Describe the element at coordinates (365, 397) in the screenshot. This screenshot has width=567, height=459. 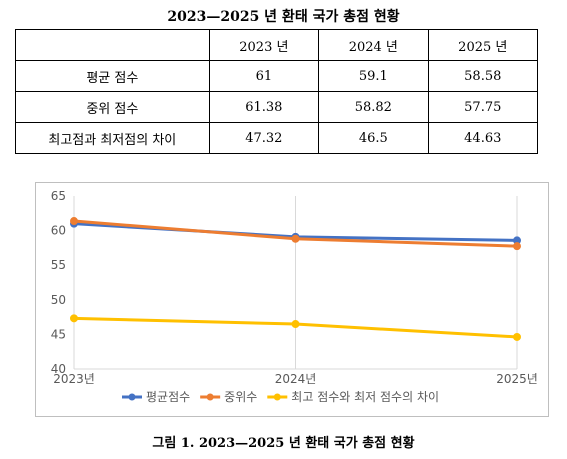
I see `legend-label: 최고 점수와 최저 점수의 차이` at that location.